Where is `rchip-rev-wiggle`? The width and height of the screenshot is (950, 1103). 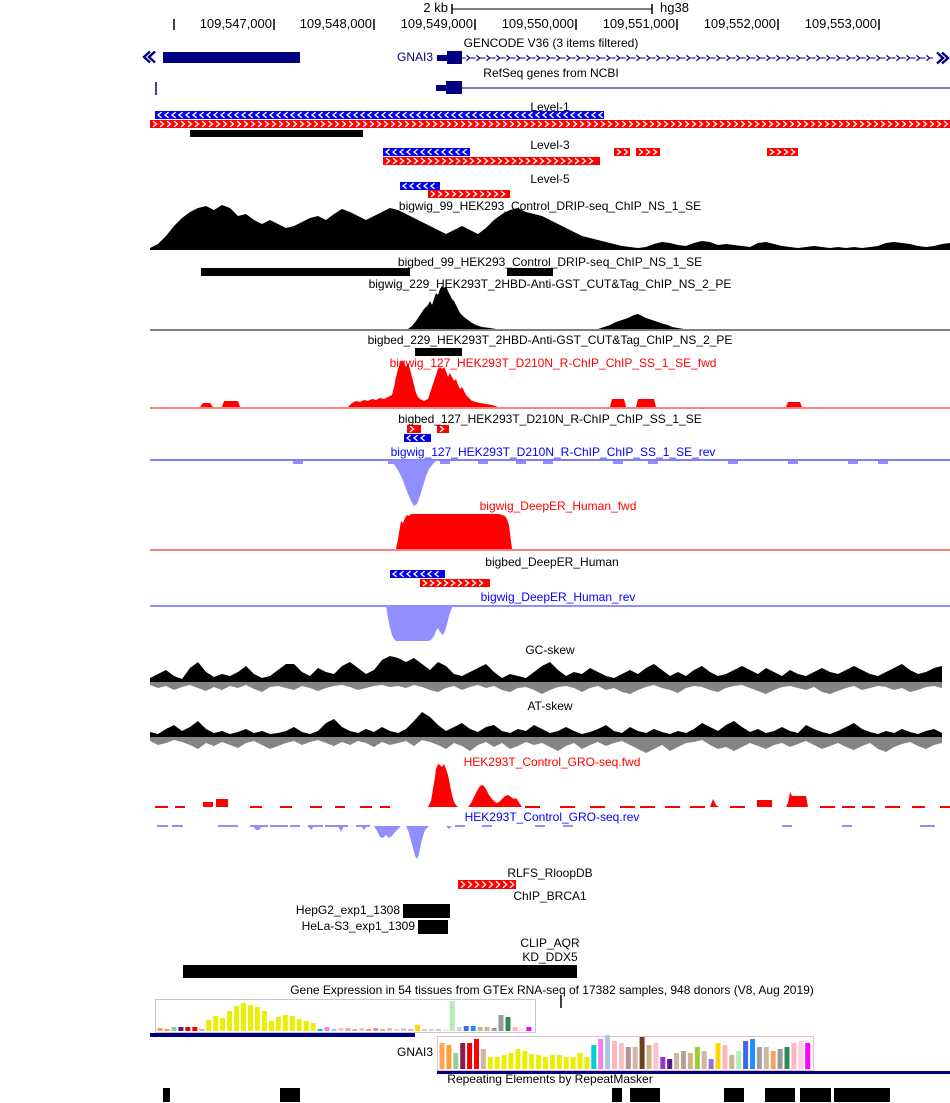 rchip-rev-wiggle is located at coordinates (414, 483).